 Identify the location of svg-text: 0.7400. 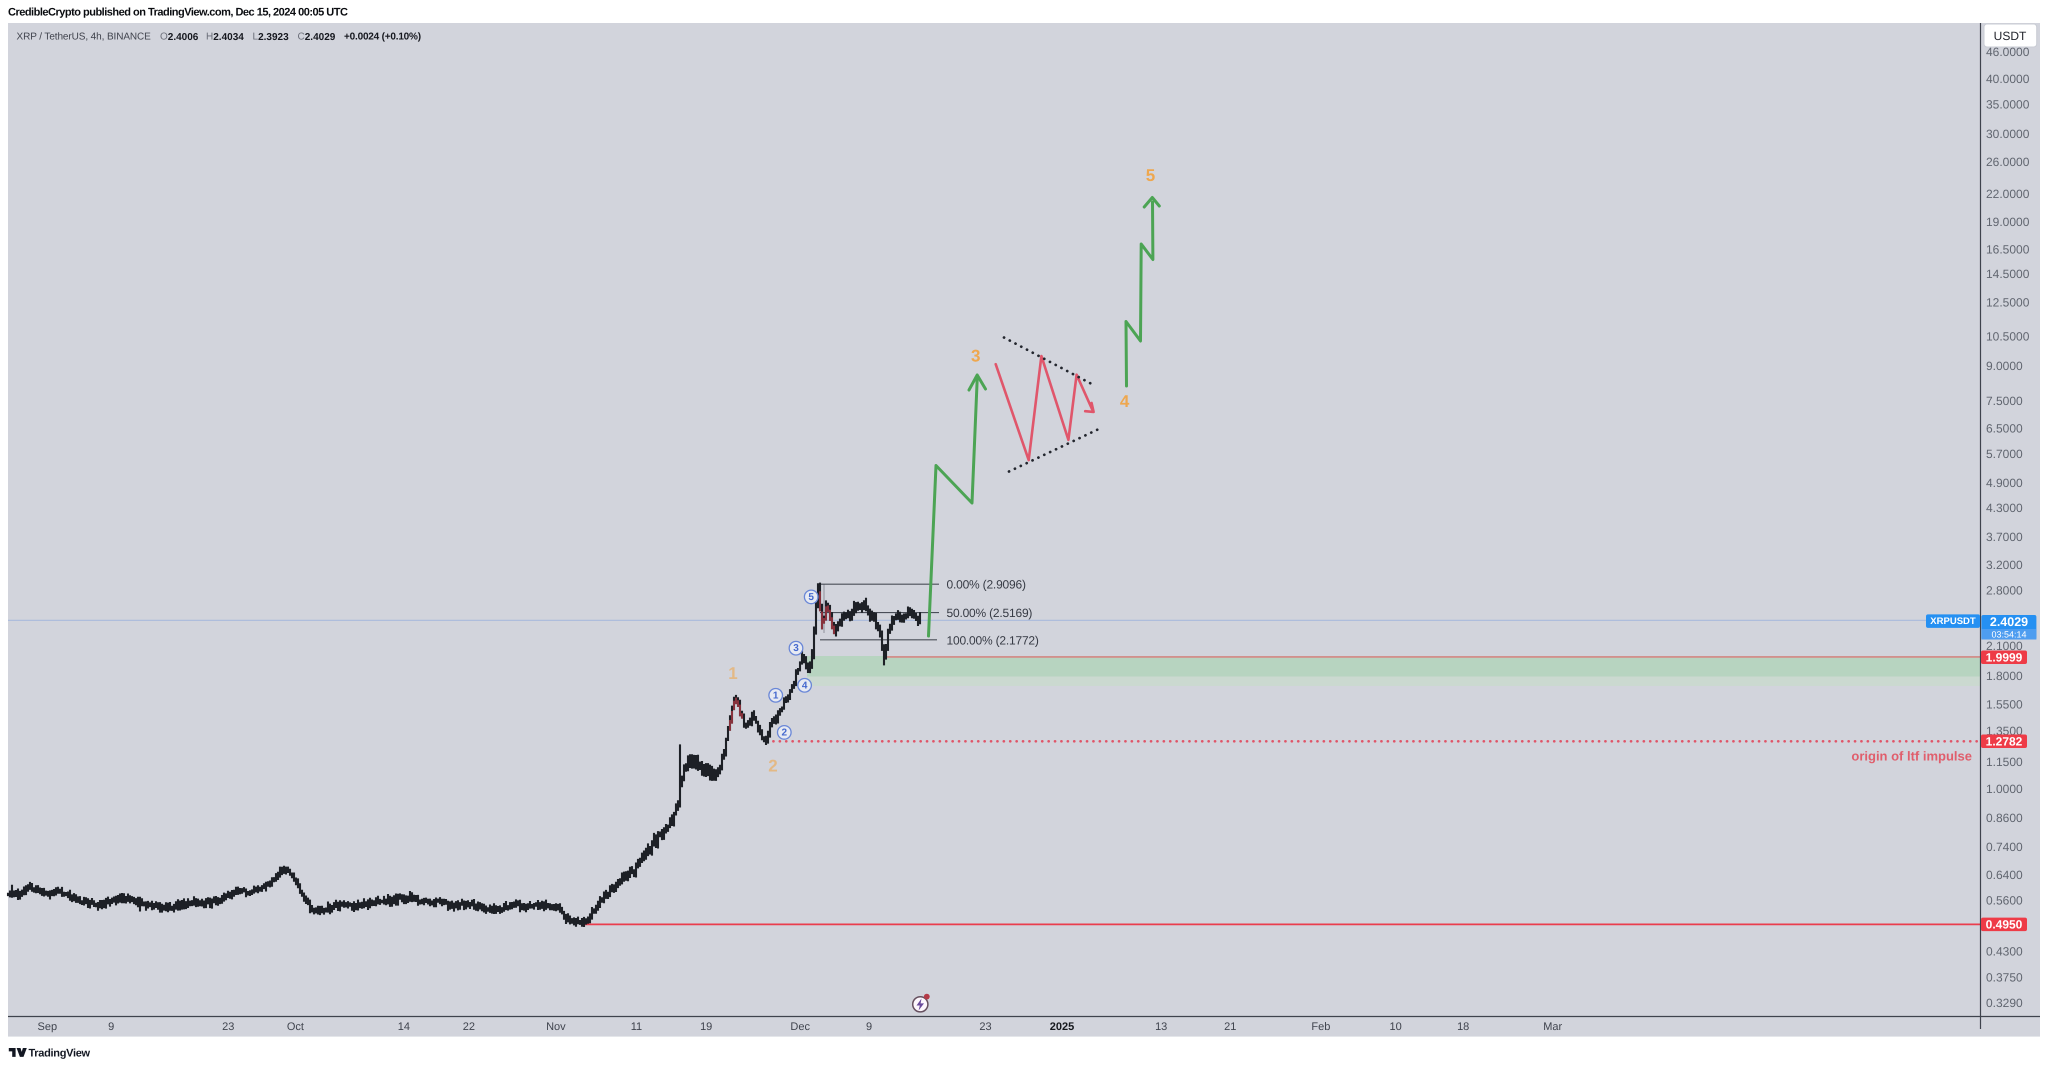
(2004, 847).